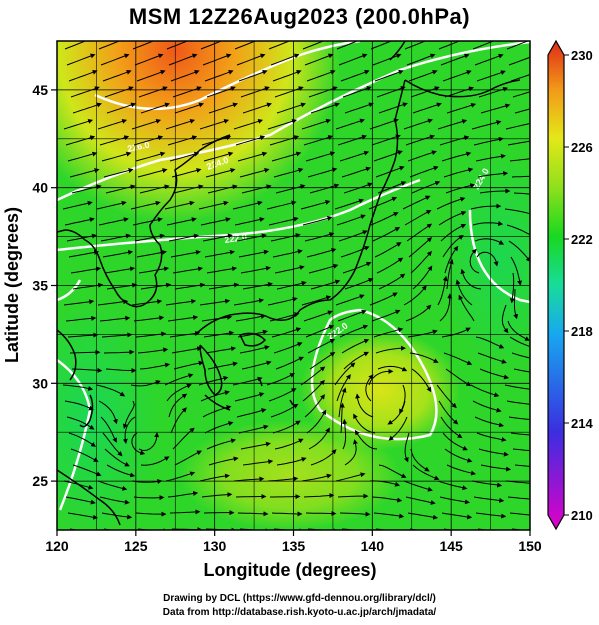 Image resolution: width=599 pixels, height=625 pixels. Describe the element at coordinates (138, 146) in the screenshot. I see `contour-label: 226.0` at that location.